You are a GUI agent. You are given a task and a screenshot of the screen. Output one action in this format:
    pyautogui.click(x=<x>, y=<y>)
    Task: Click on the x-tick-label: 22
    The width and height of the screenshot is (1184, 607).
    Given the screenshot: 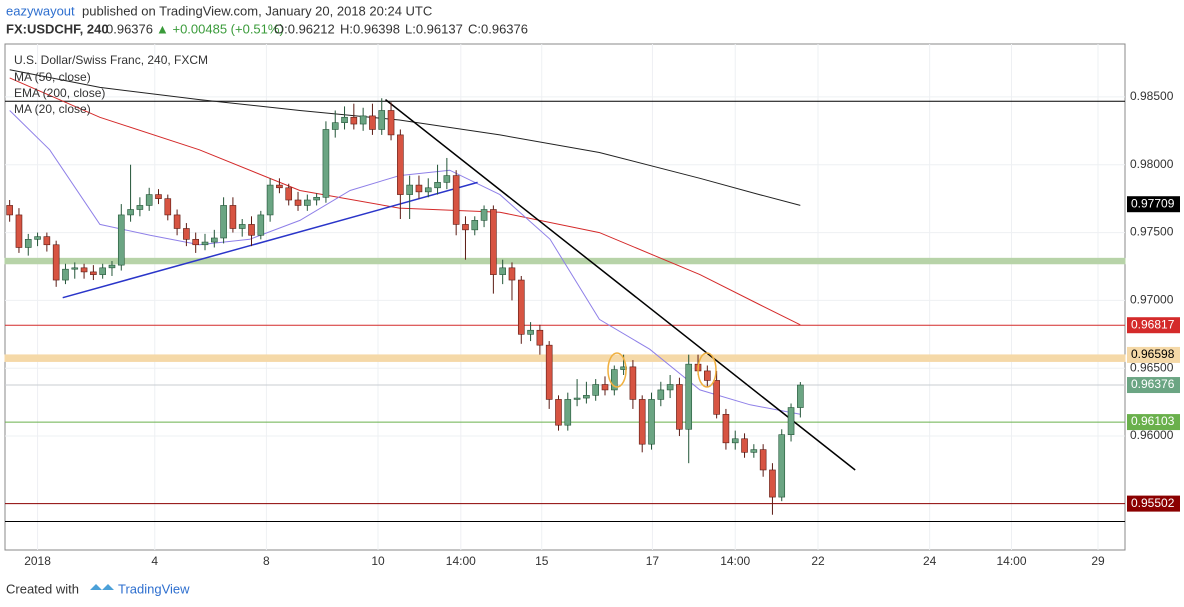 What is the action you would take?
    pyautogui.click(x=818, y=561)
    